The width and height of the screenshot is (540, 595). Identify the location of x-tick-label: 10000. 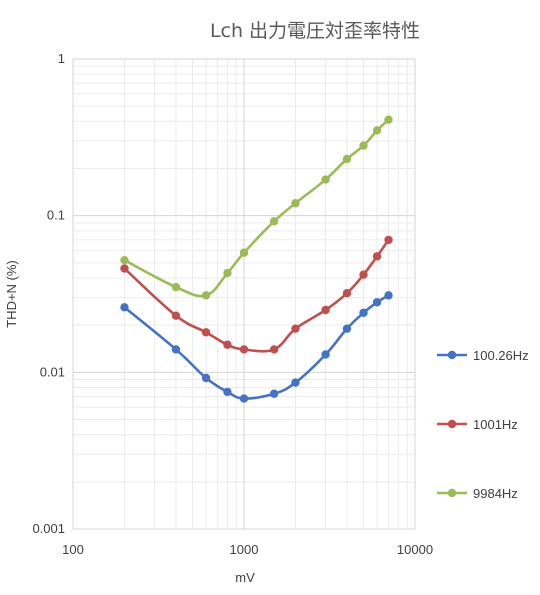
(415, 549).